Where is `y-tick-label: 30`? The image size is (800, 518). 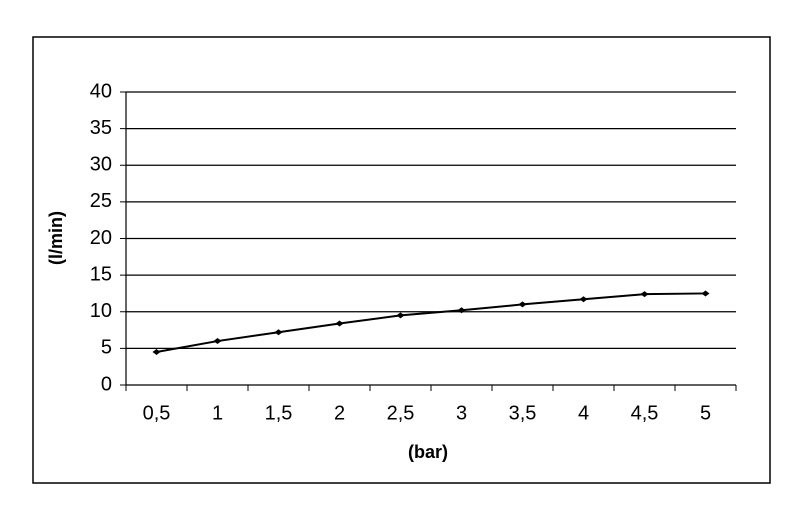 y-tick-label: 30 is located at coordinates (101, 165).